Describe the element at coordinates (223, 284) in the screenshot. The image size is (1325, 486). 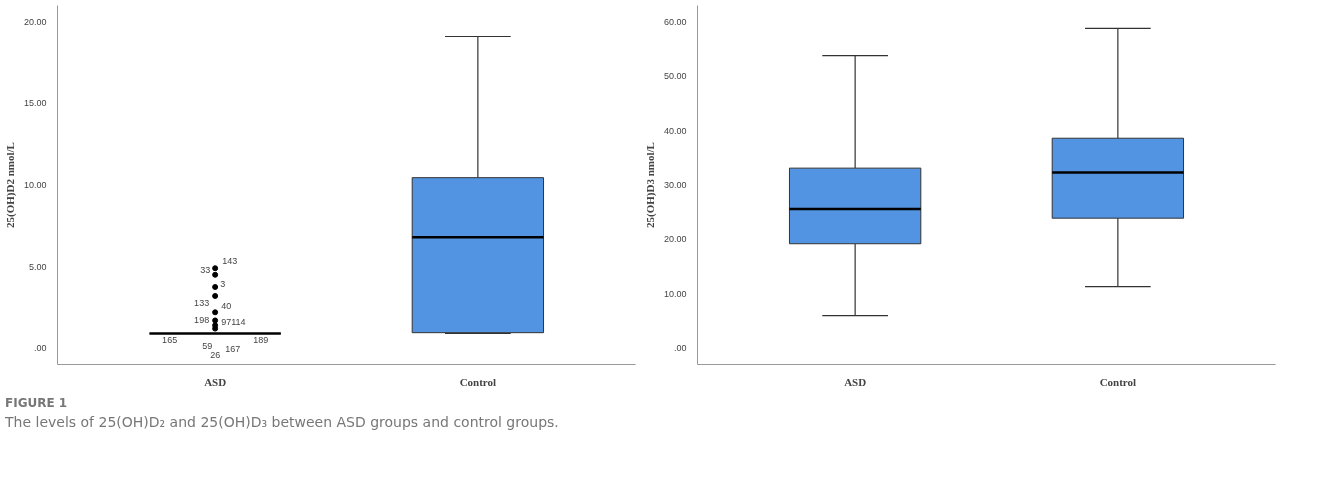
I see `annotation: 3` at that location.